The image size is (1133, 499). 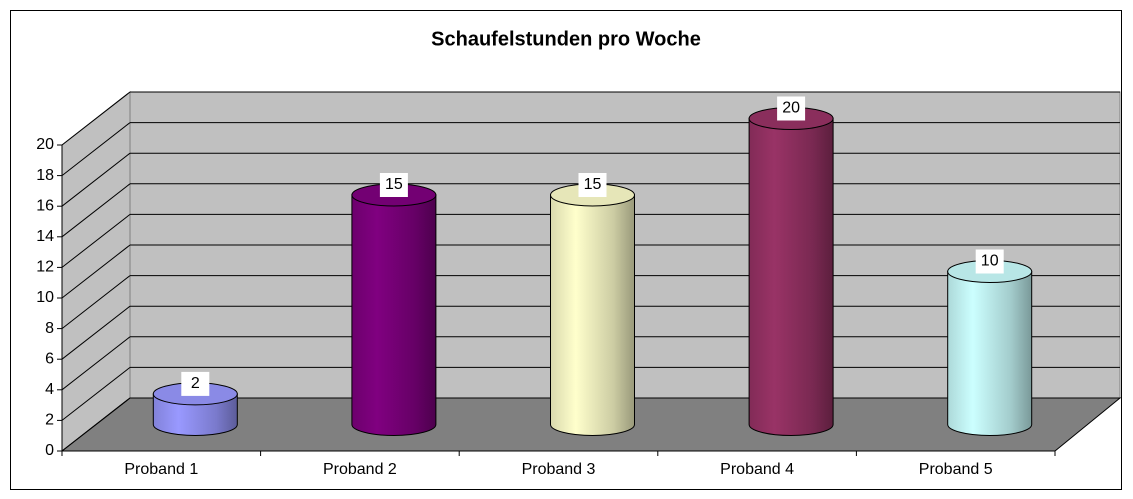 What do you see at coordinates (49, 450) in the screenshot?
I see `y-tick-label: 0` at bounding box center [49, 450].